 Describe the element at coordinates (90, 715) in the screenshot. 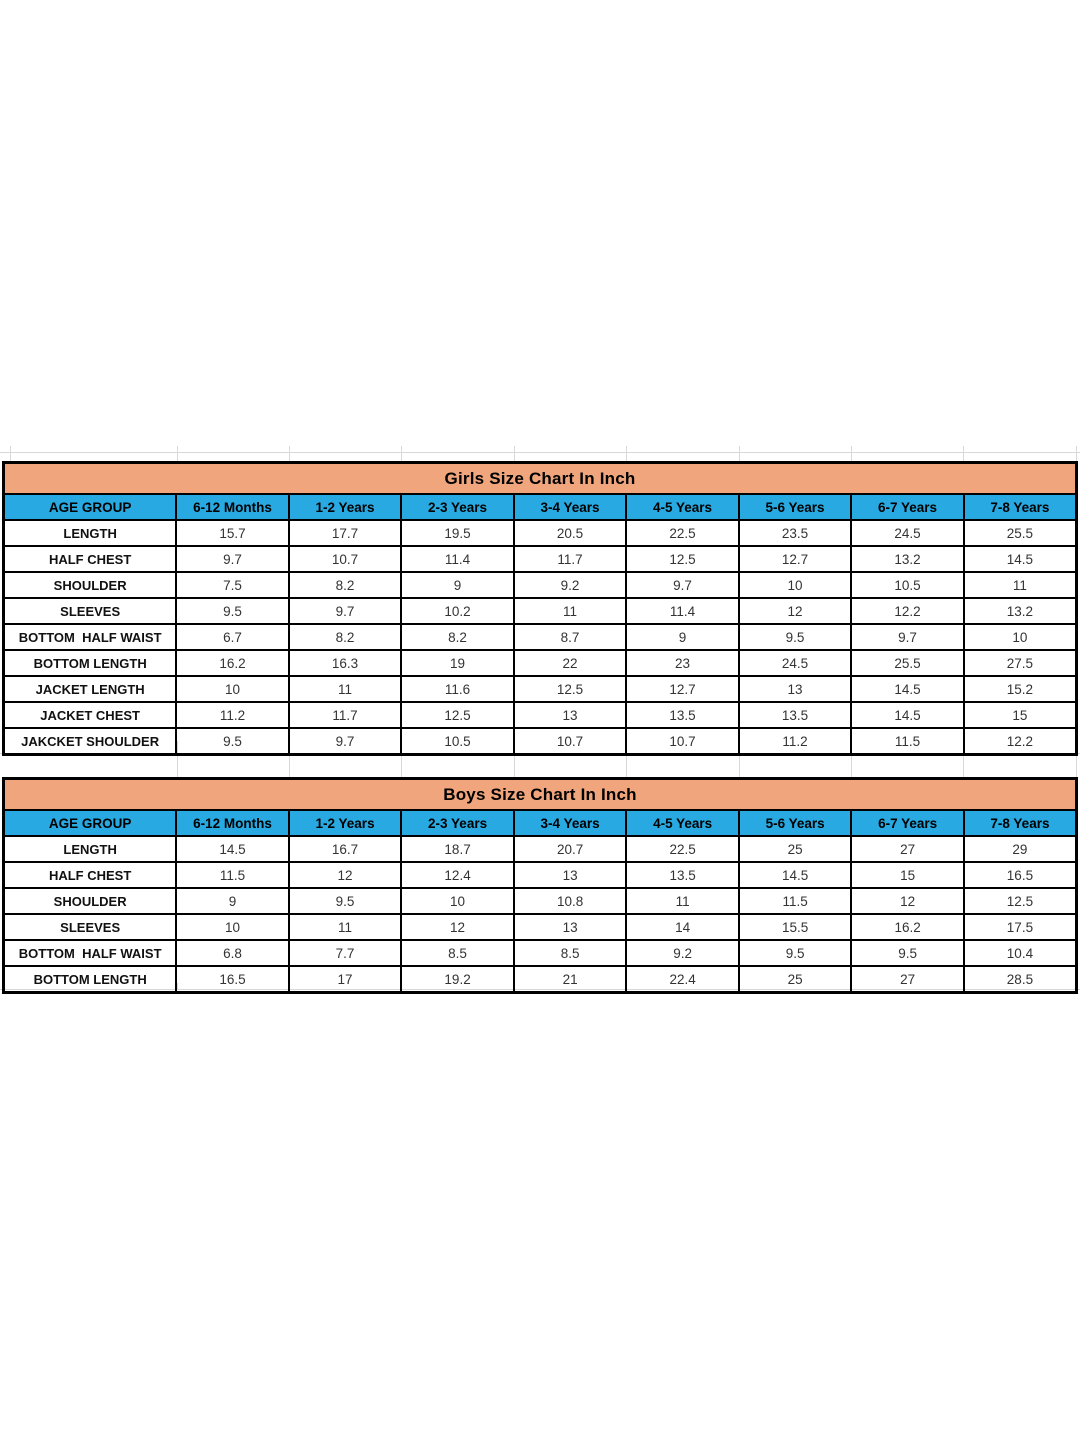

I see `row-label: JACKET CHEST` at that location.